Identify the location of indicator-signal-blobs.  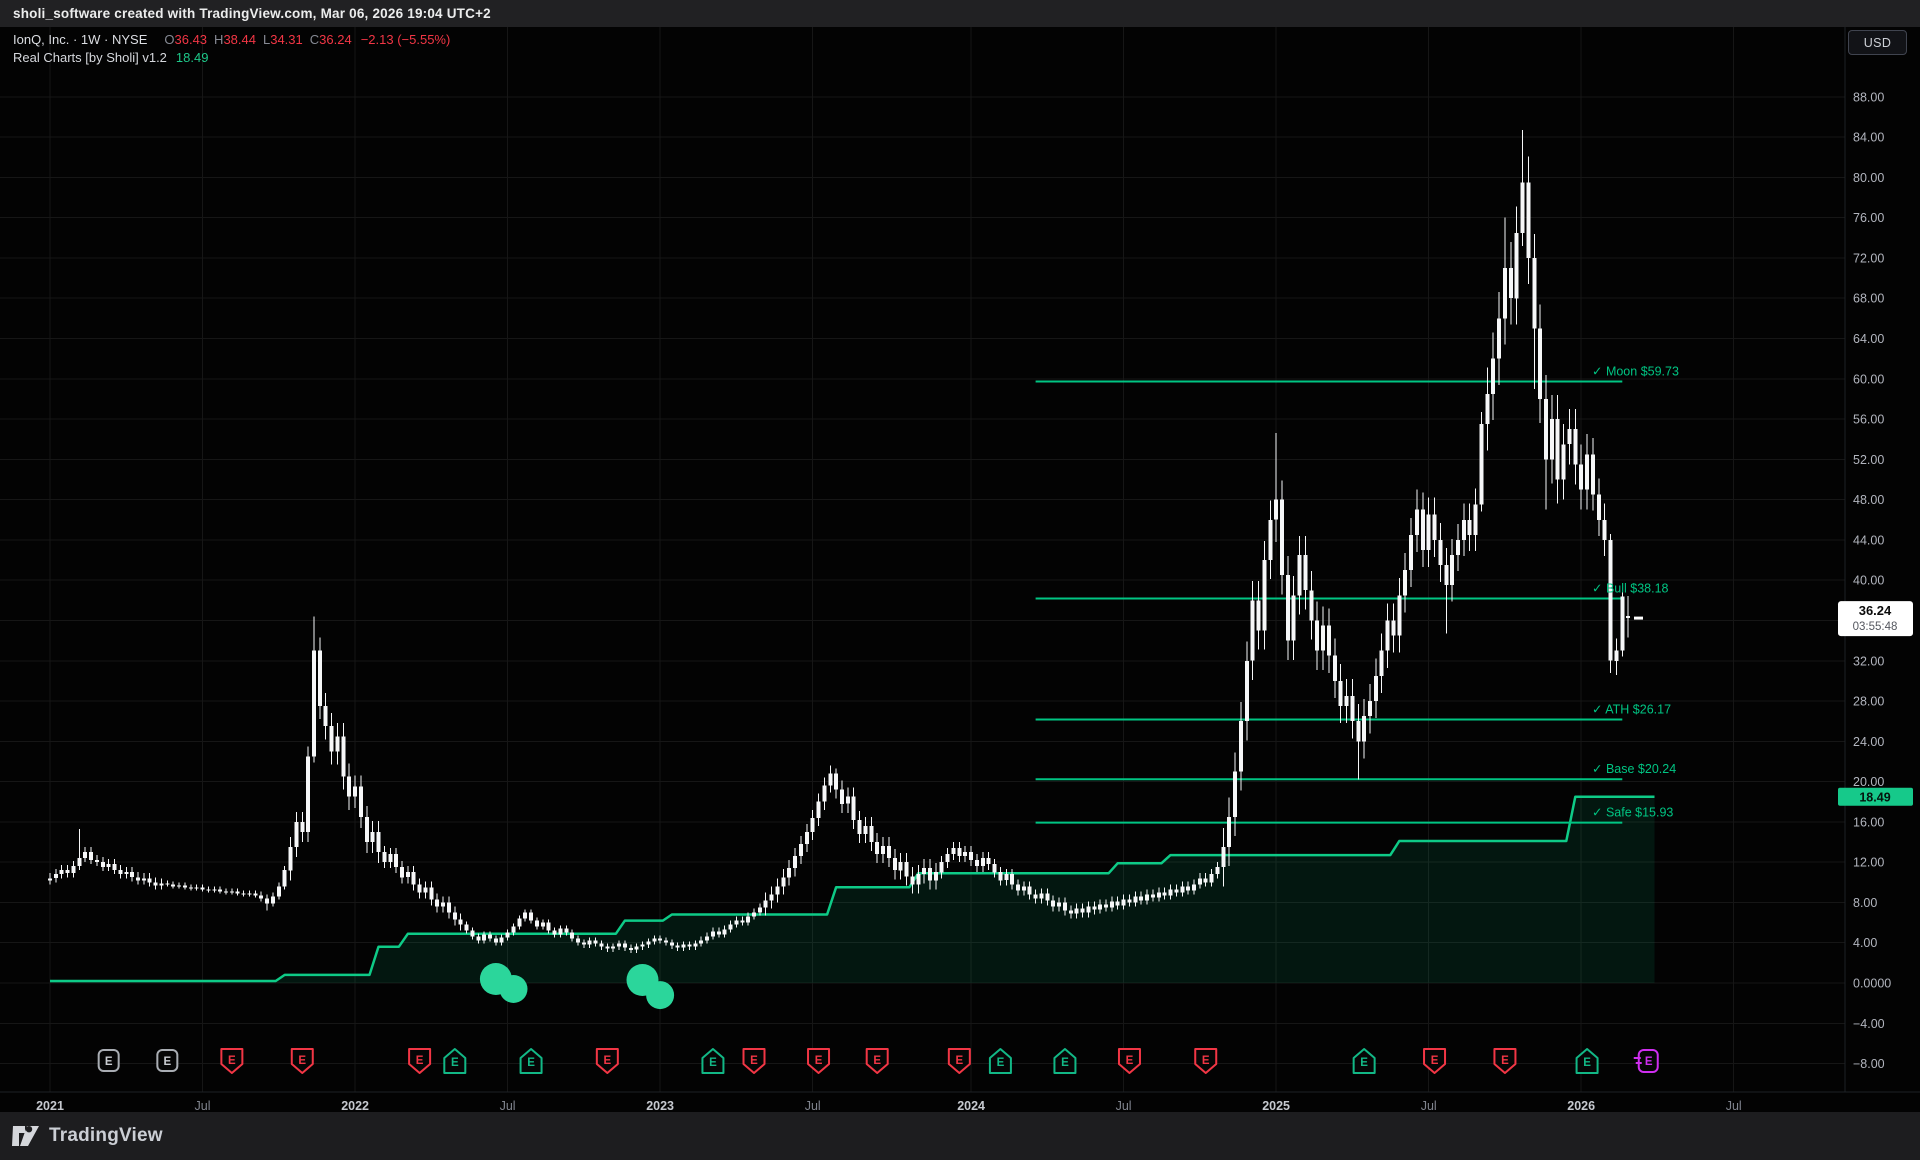
(577, 986).